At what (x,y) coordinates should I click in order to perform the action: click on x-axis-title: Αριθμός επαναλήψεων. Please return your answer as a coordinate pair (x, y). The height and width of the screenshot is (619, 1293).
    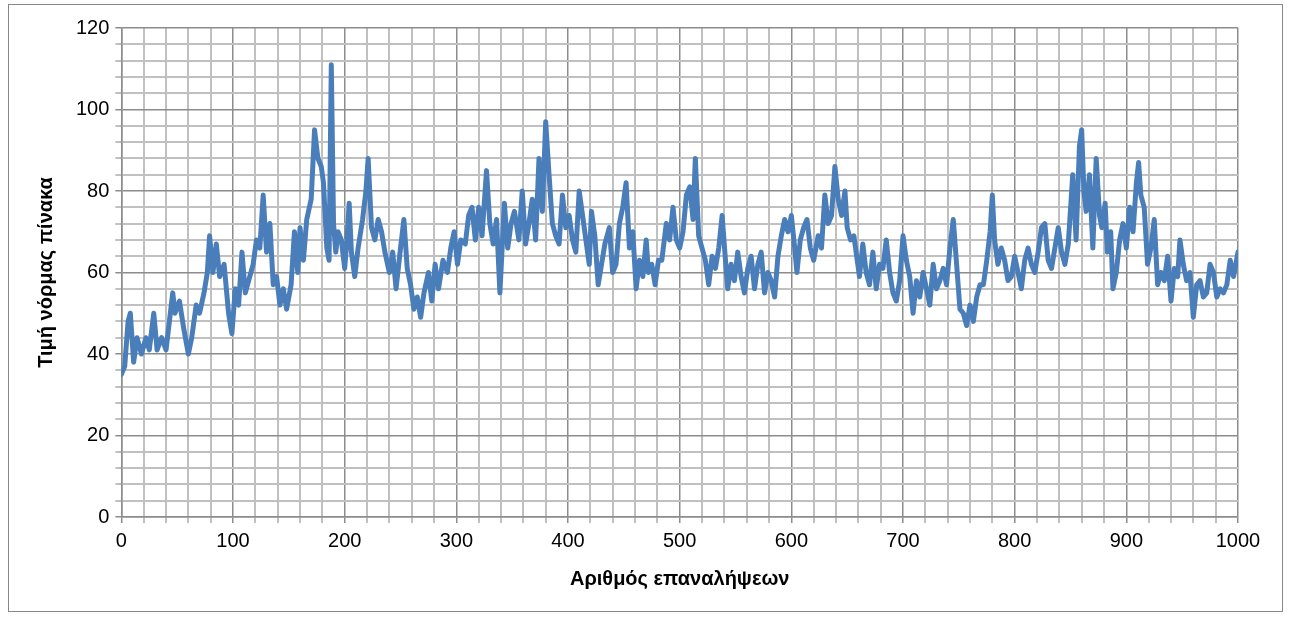
    Looking at the image, I should click on (679, 577).